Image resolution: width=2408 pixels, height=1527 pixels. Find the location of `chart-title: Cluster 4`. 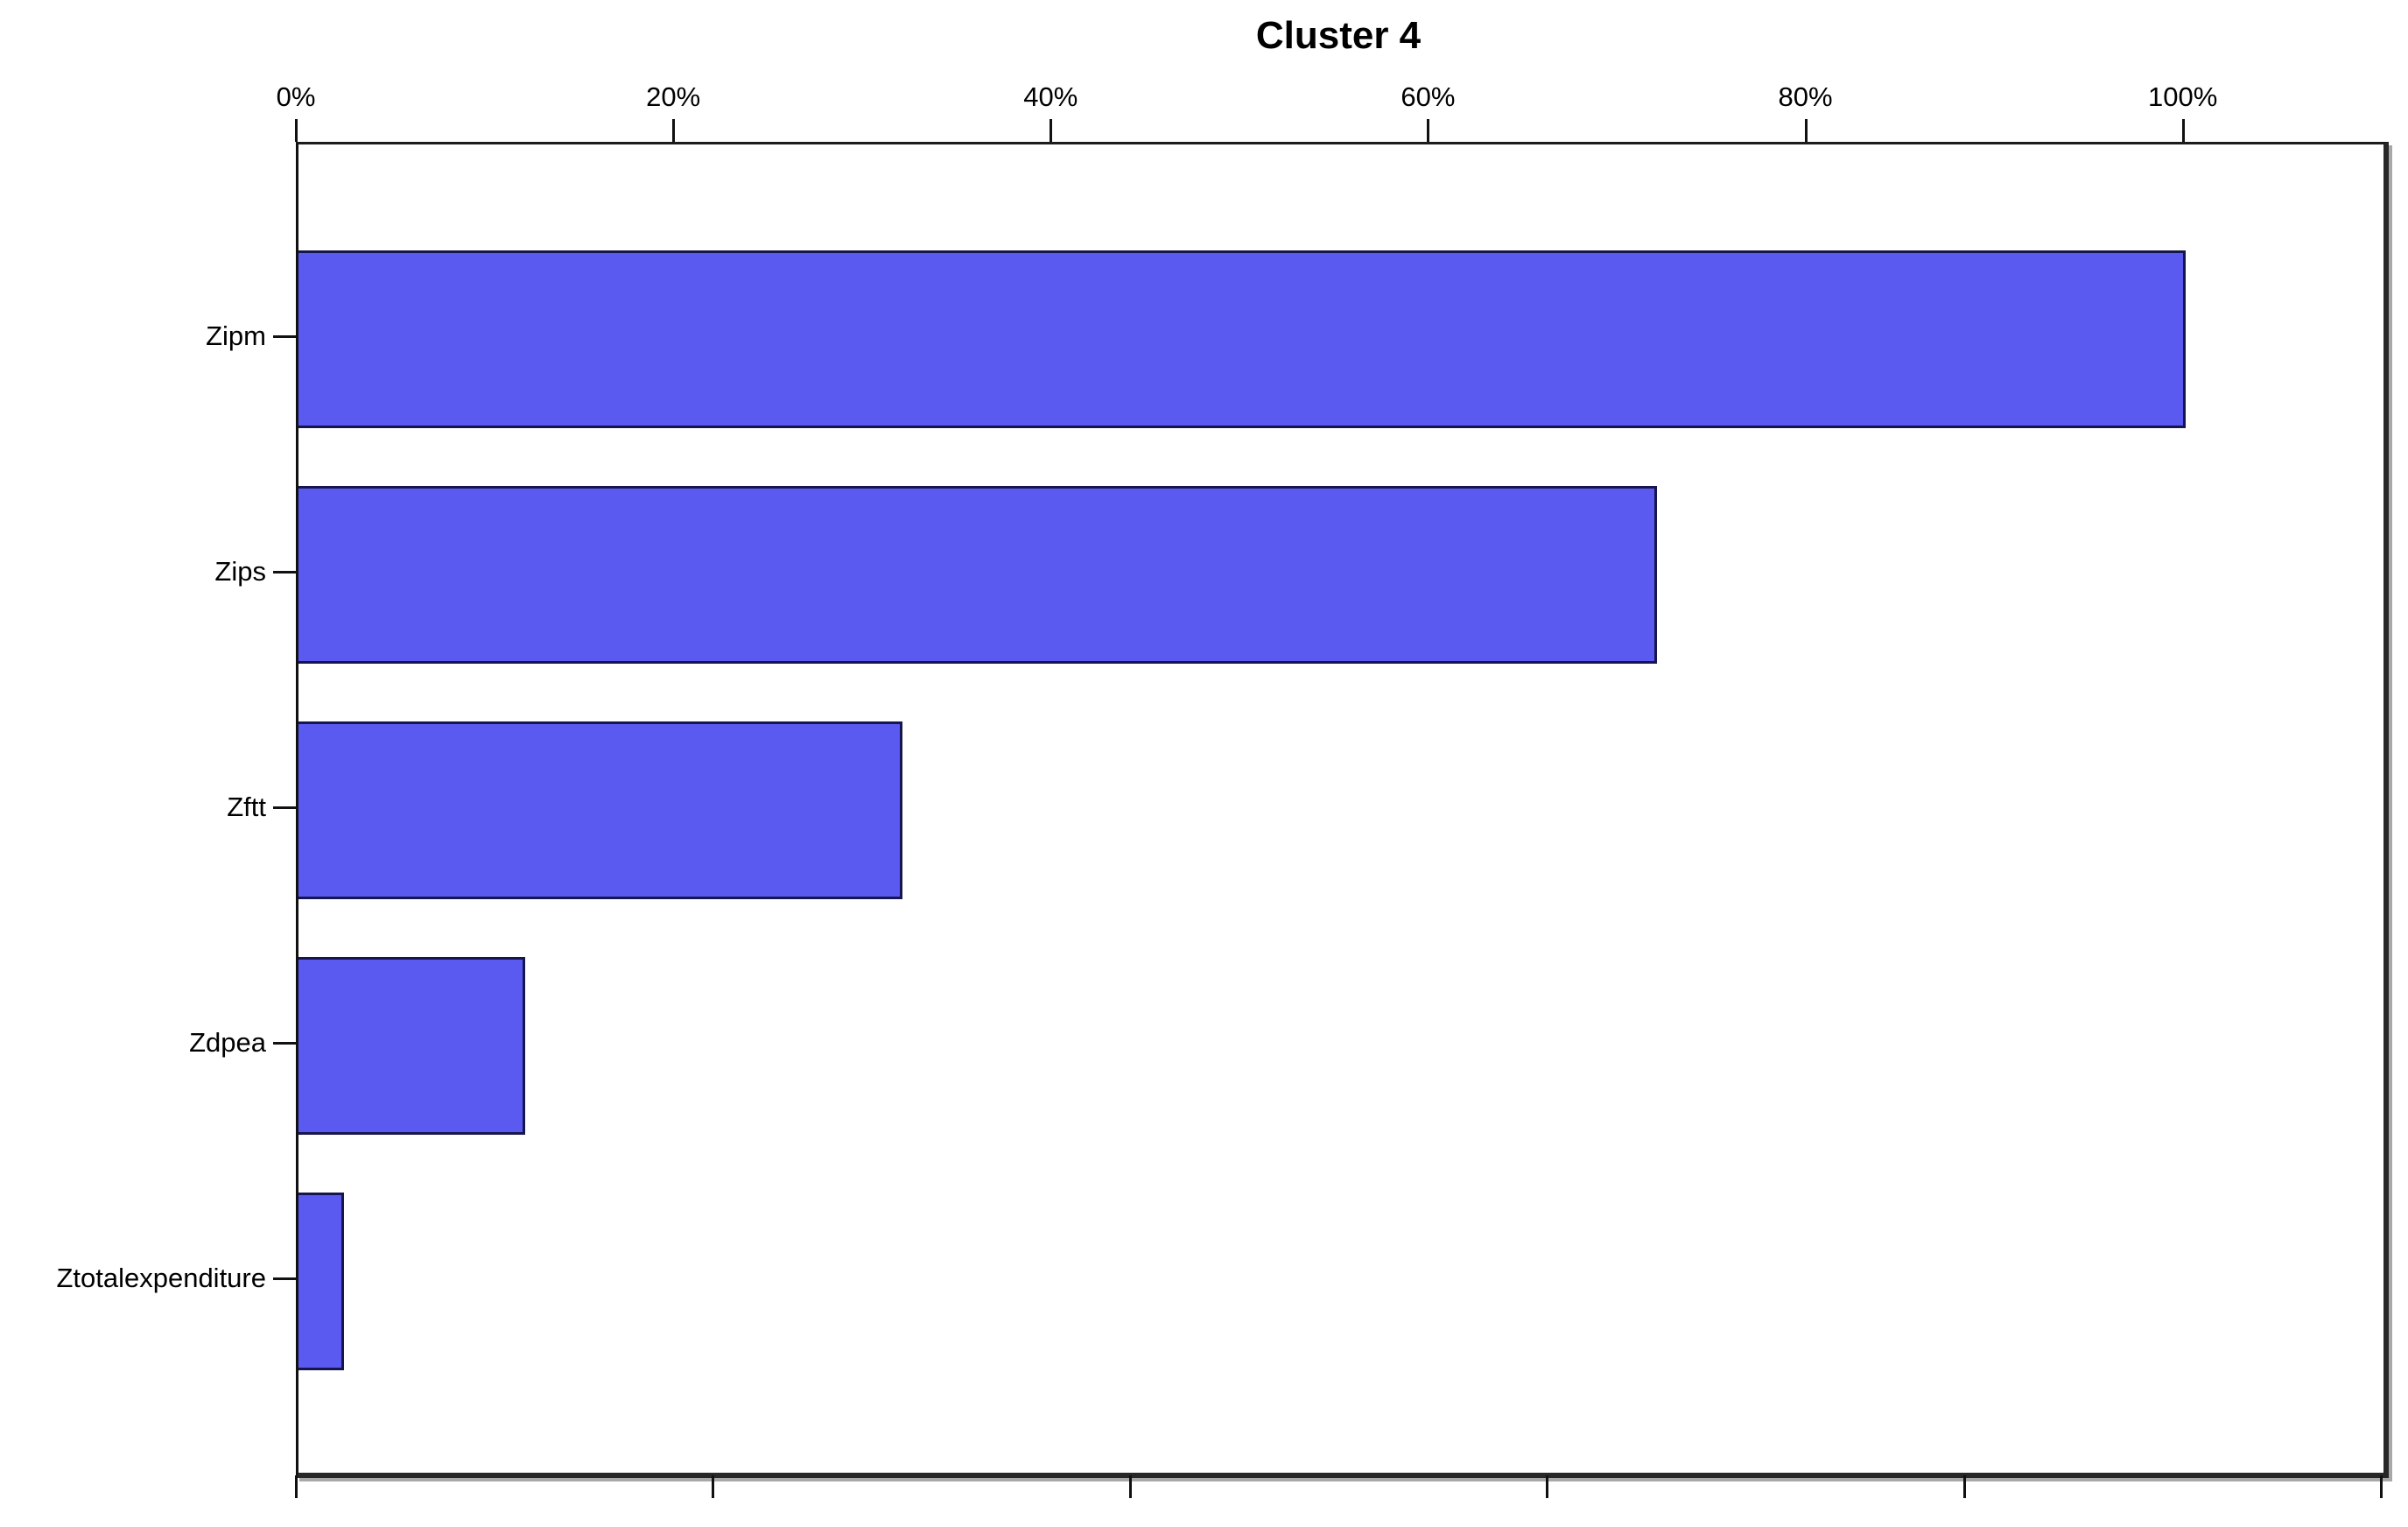

chart-title: Cluster 4 is located at coordinates (1339, 35).